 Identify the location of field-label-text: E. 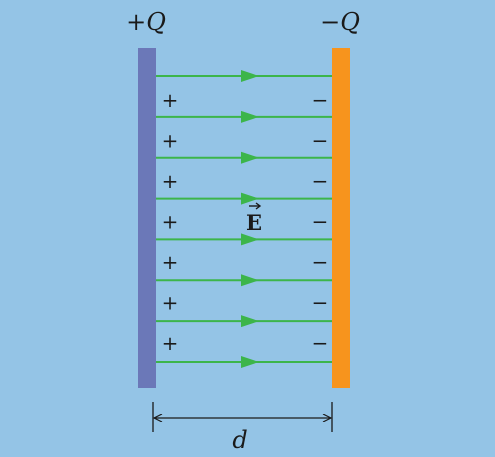
(254, 222).